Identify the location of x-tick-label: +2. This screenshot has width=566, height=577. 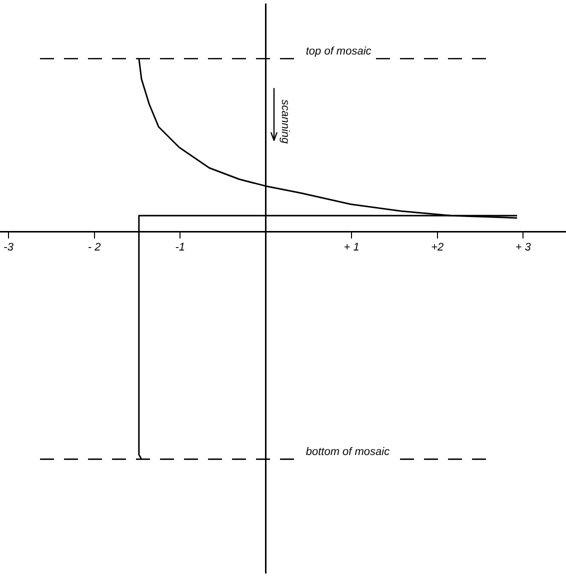
(437, 247).